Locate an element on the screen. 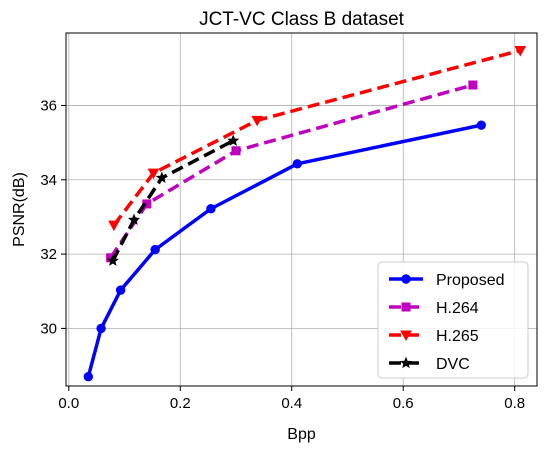  x-tick-label: 0.0 is located at coordinates (68, 403).